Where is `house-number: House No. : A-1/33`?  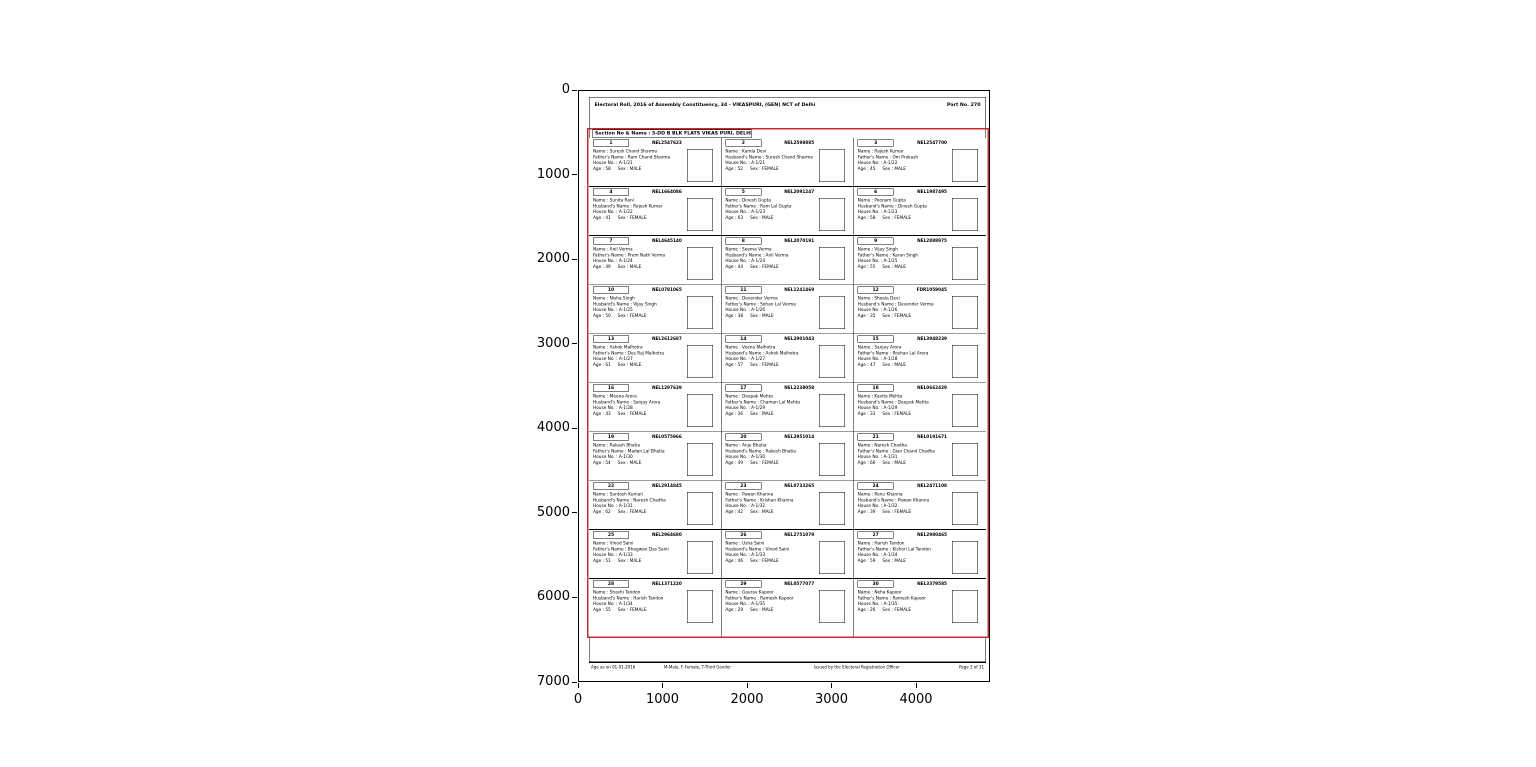
house-number: House No. : A-1/33 is located at coordinates (613, 555).